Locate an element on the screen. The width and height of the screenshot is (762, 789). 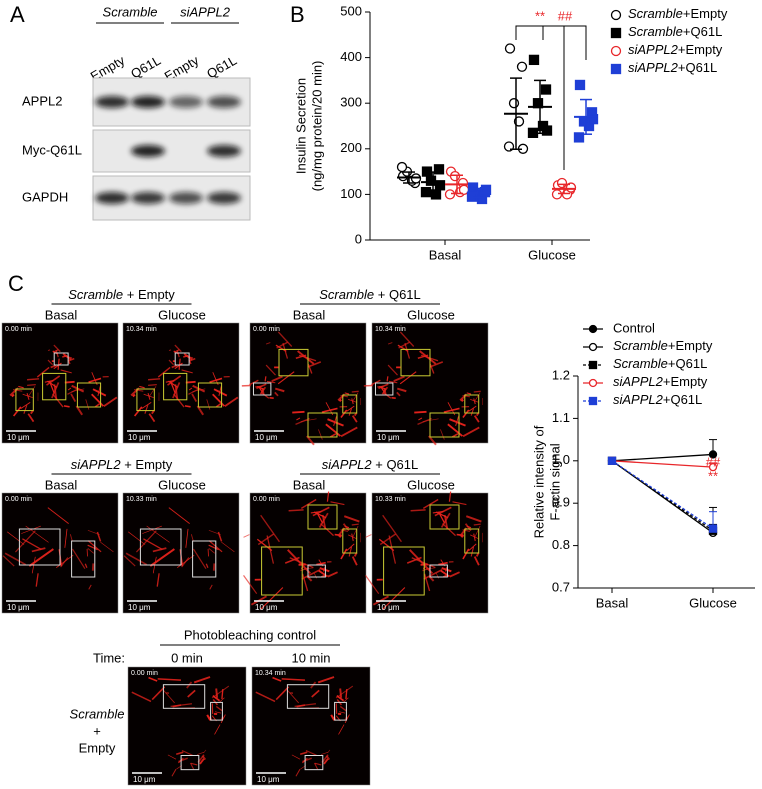
y-tick-label: 0.9 is located at coordinates (561, 502).